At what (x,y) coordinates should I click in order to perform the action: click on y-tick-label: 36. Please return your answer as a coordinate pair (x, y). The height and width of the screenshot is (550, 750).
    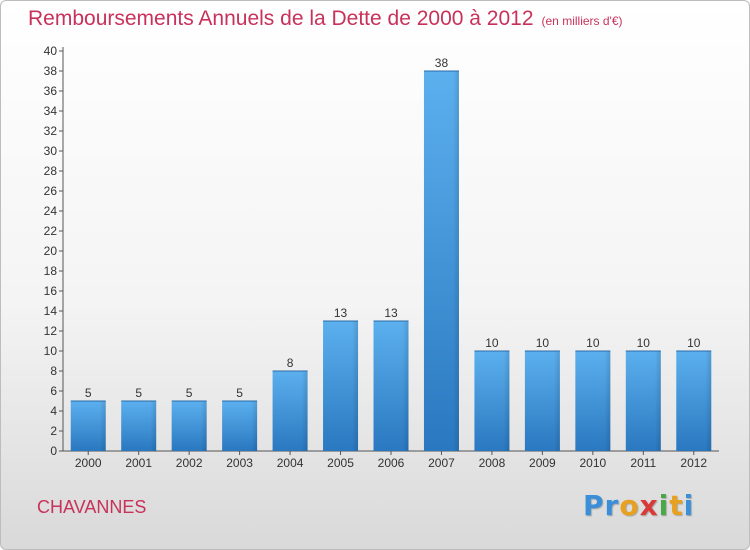
    Looking at the image, I should click on (51, 91).